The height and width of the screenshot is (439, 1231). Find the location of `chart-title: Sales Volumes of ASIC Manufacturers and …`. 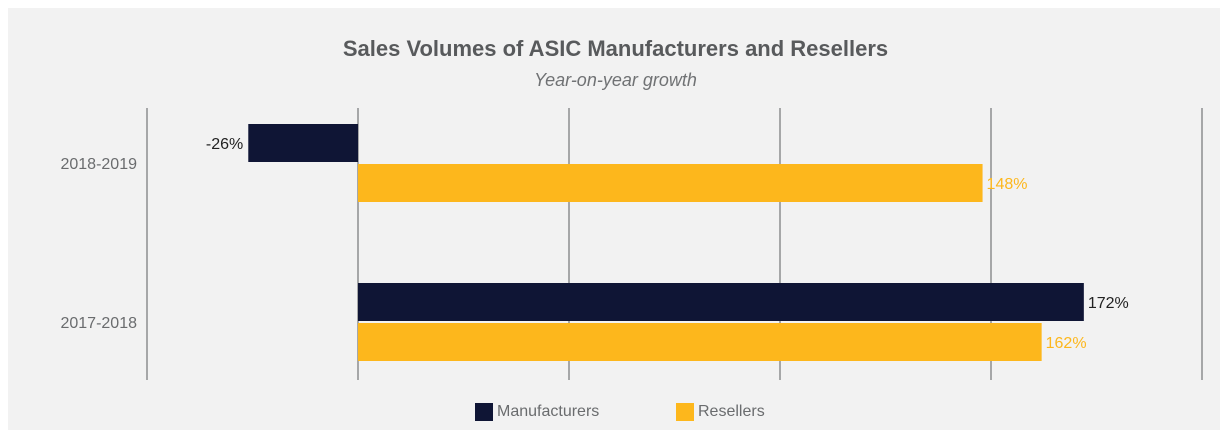

chart-title: Sales Volumes of ASIC Manufacturers and … is located at coordinates (615, 48).